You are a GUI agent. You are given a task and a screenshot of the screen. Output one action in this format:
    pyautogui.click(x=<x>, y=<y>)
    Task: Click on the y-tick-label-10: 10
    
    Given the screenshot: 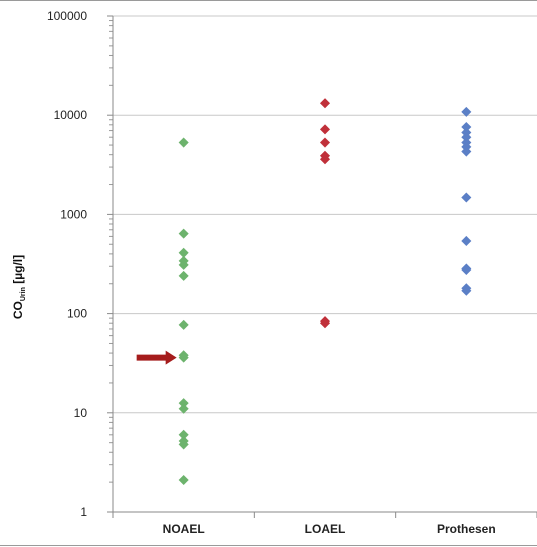 What is the action you would take?
    pyautogui.click(x=81, y=413)
    